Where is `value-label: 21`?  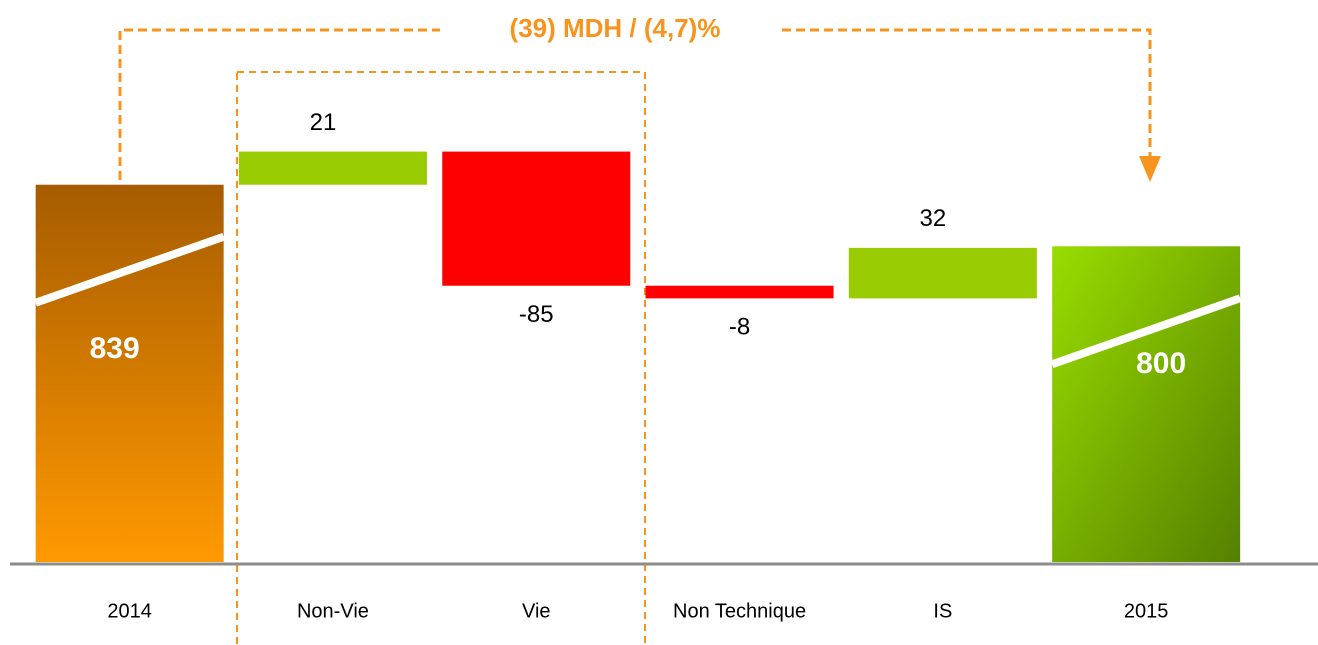 value-label: 21 is located at coordinates (323, 122).